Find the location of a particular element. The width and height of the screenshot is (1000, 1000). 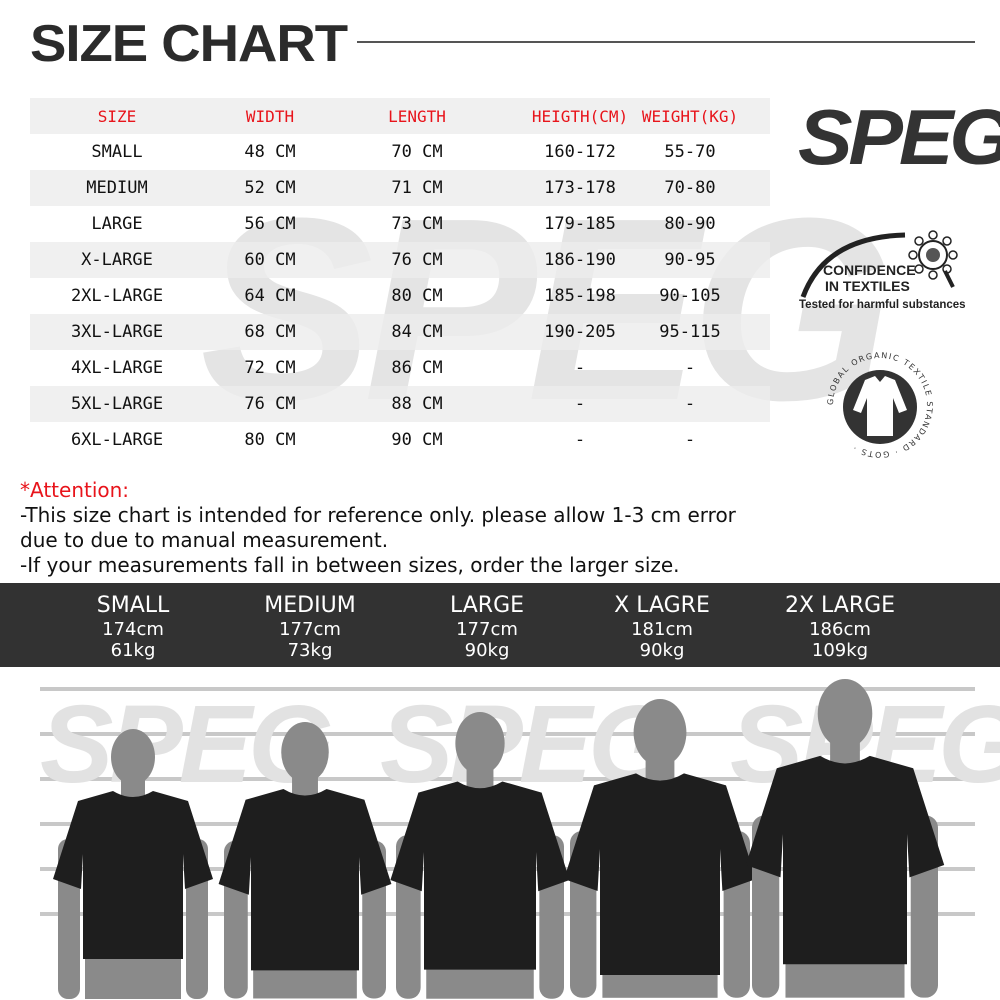

table-cell: WEIGHT(KG) is located at coordinates (690, 116).